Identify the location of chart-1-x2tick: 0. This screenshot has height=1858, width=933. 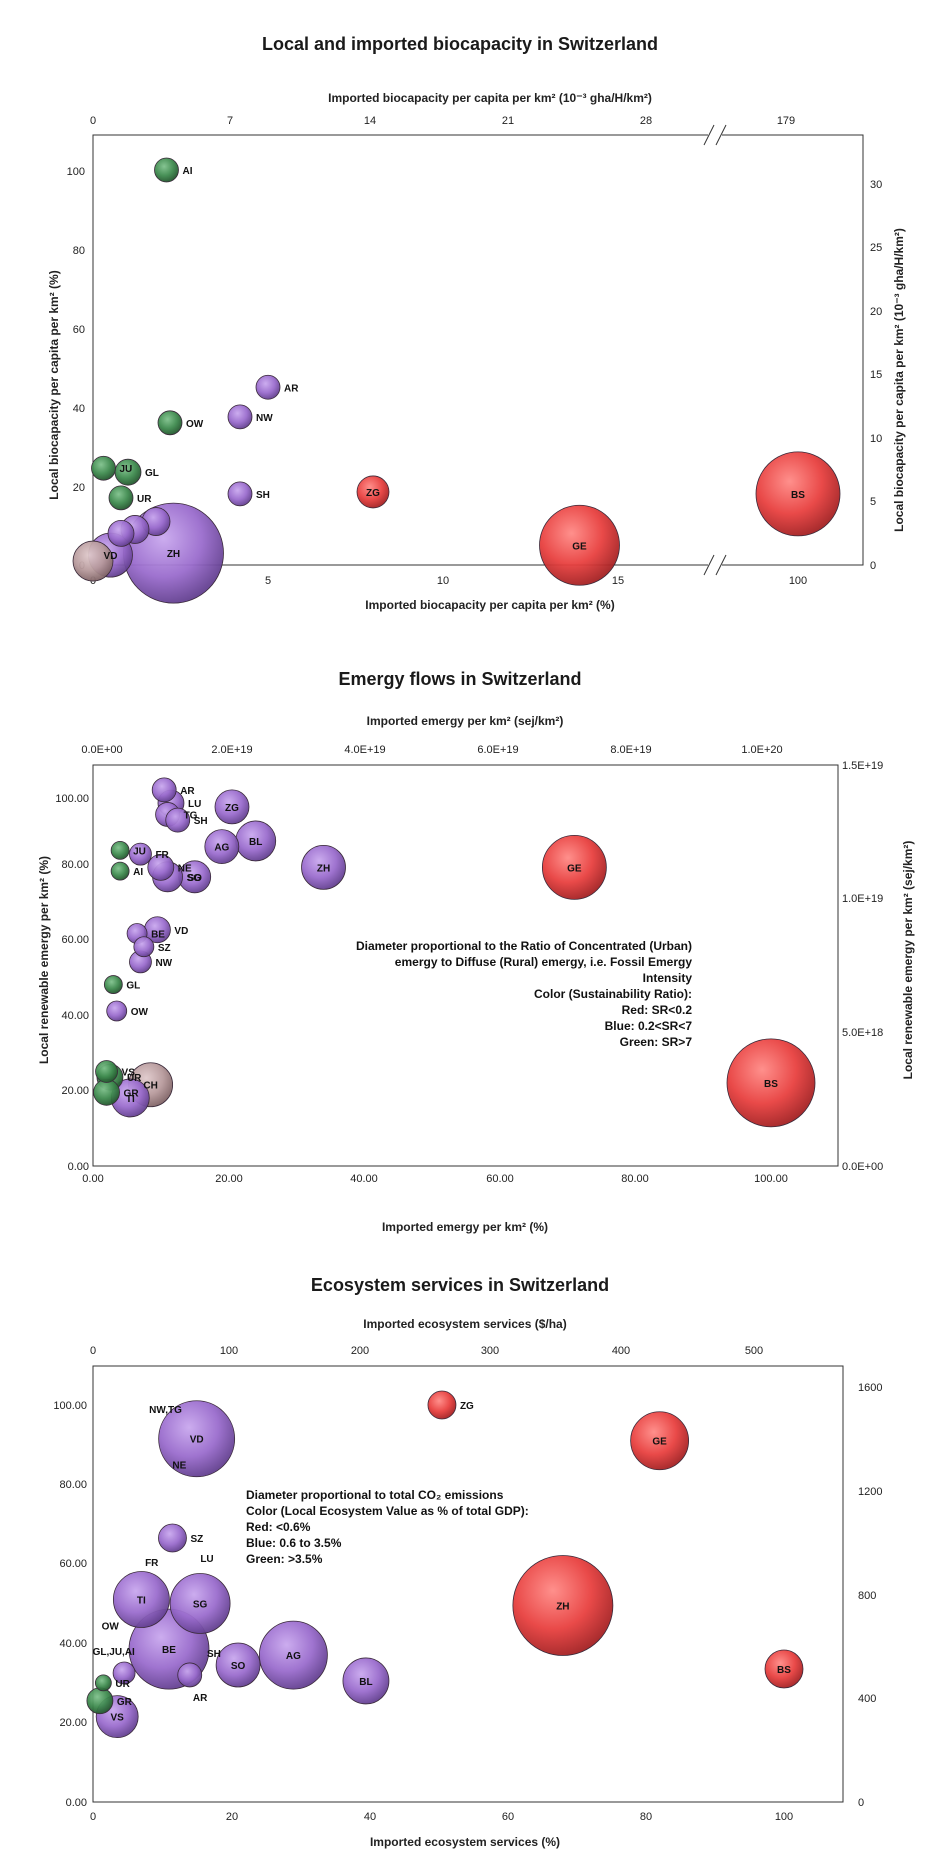
(93, 121).